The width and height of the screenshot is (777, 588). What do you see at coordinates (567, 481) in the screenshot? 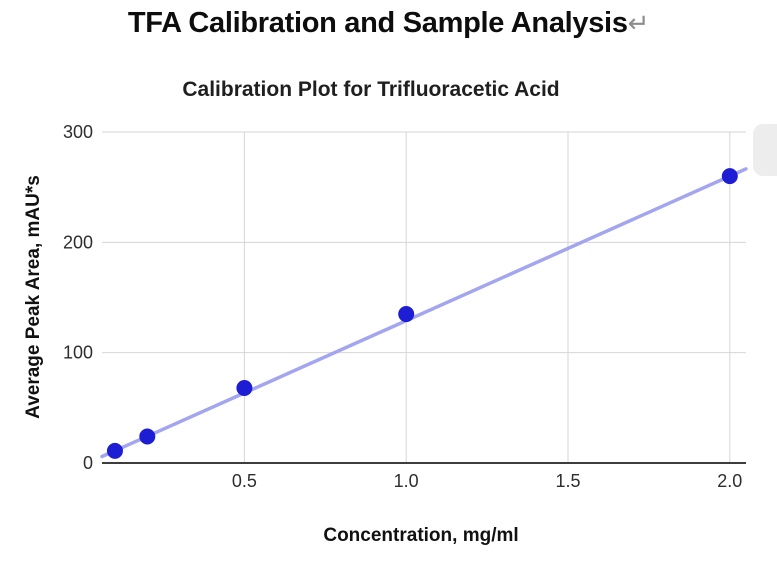
I see `x-tick-label: 1.5` at bounding box center [567, 481].